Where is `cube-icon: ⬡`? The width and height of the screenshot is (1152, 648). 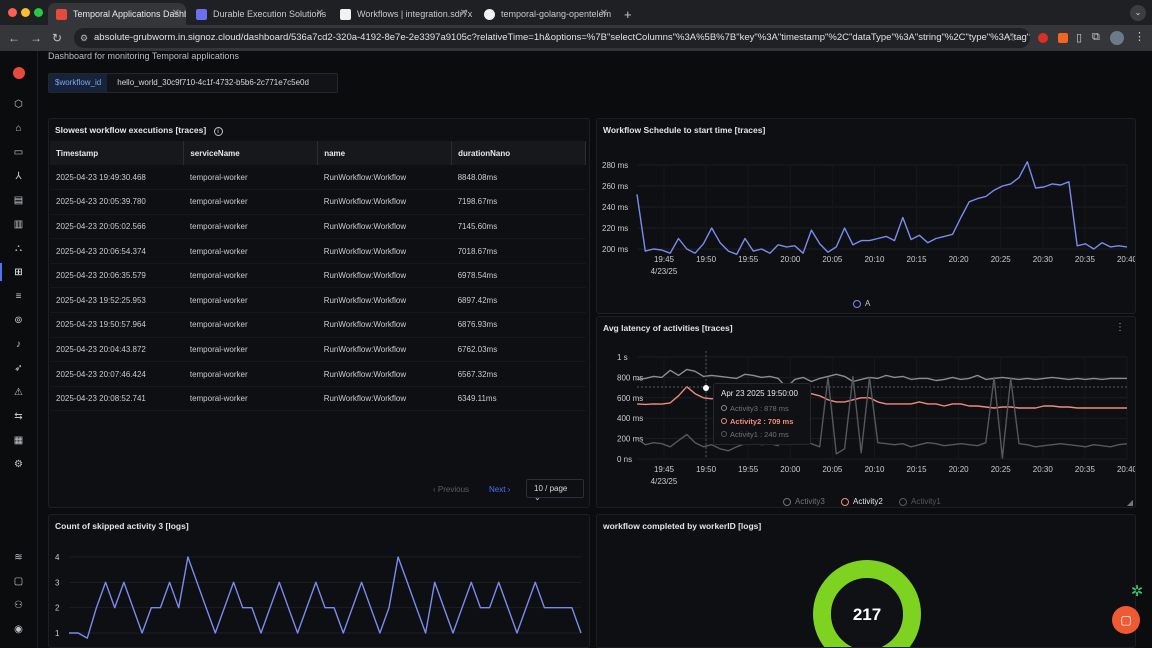
cube-icon: ⬡ is located at coordinates (18, 104).